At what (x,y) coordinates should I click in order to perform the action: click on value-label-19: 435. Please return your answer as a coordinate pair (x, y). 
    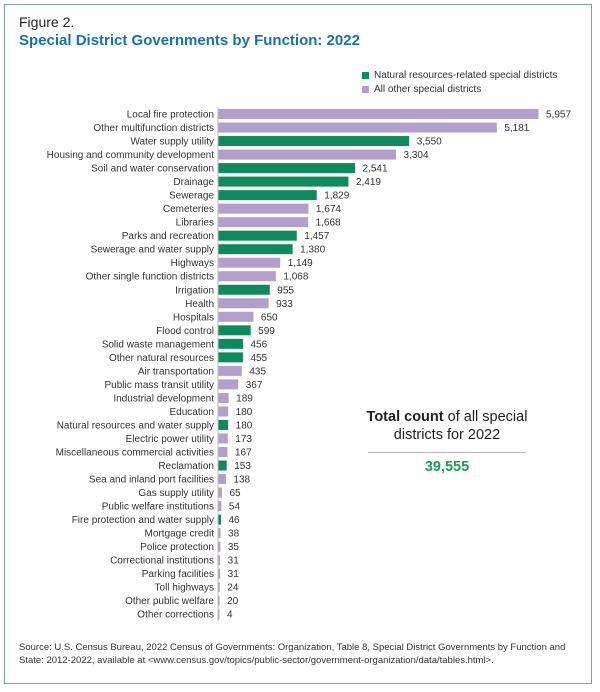
    Looking at the image, I should click on (257, 371).